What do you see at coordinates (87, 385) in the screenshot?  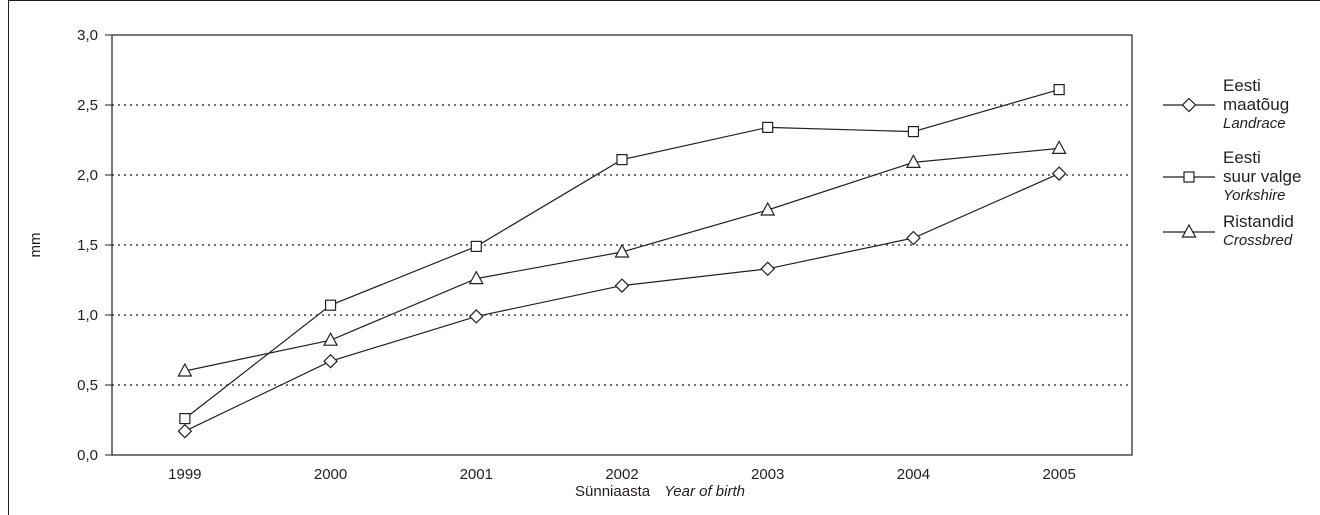 I see `y-tick-label: 0,5` at bounding box center [87, 385].